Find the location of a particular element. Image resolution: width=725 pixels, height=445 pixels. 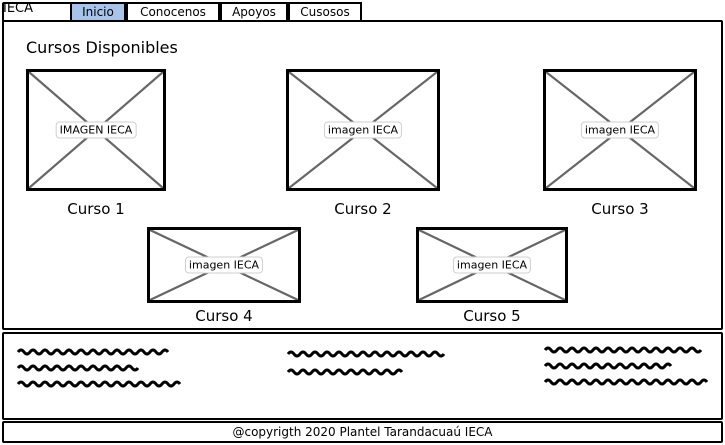

course-1-image-placeholder: IMAGEN IECA is located at coordinates (96, 130).